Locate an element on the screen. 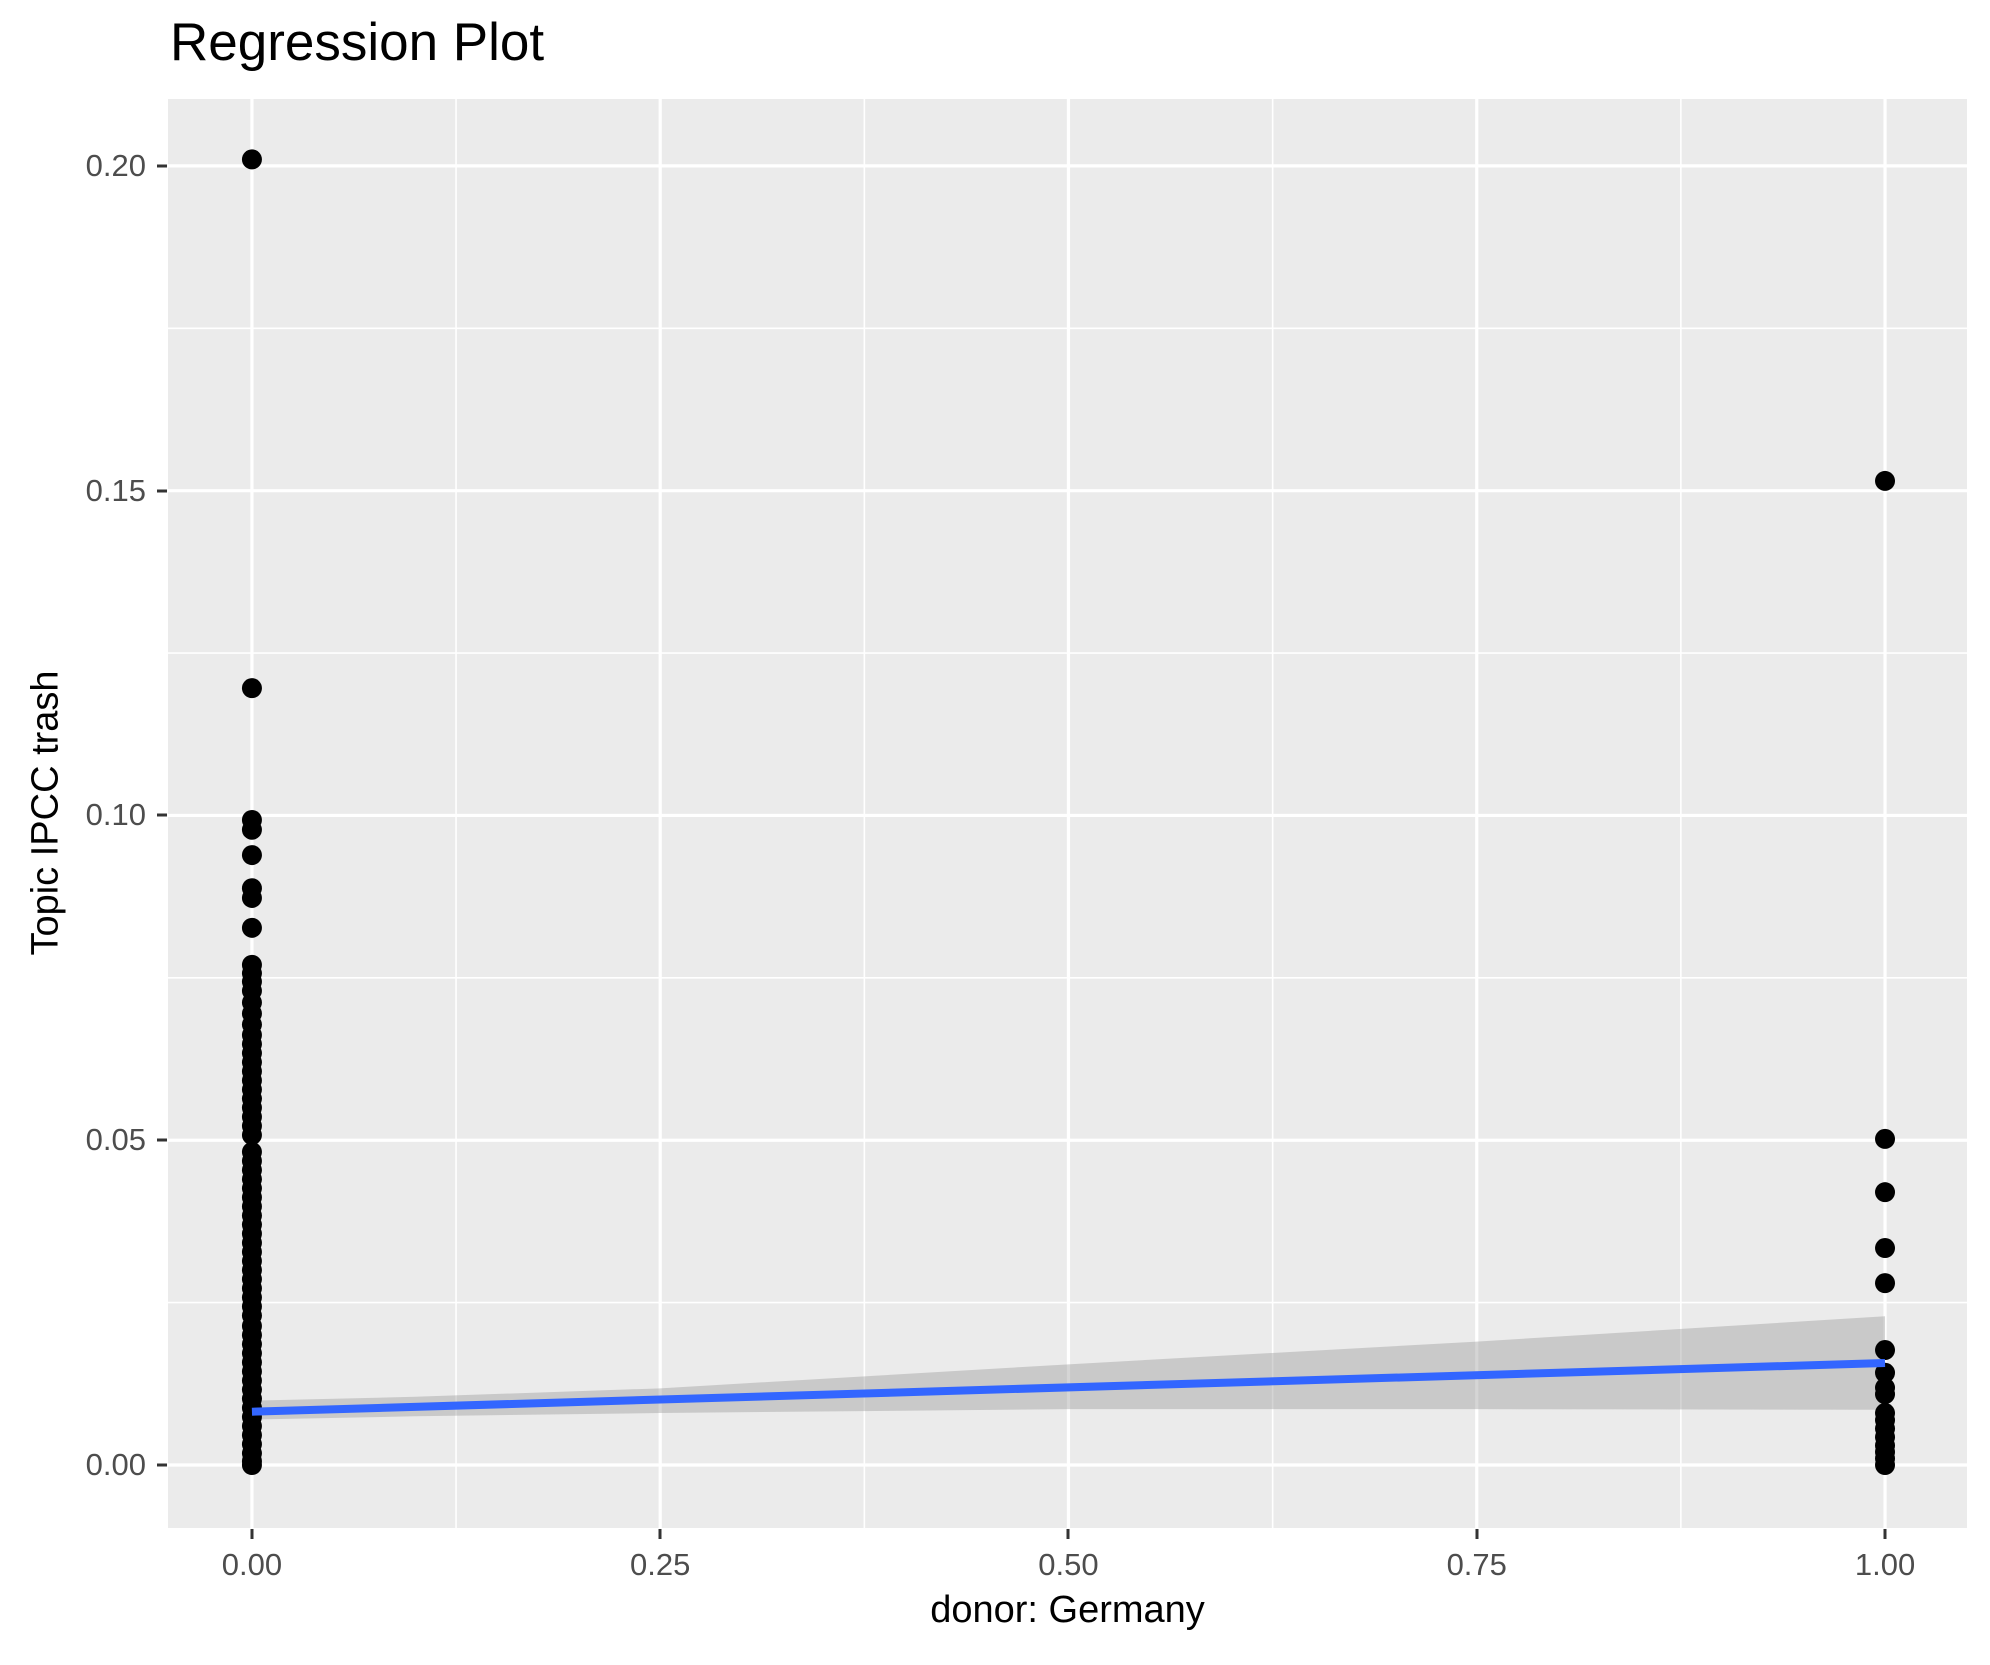 The image size is (1990, 1665). regression-line is located at coordinates (1068, 1387).